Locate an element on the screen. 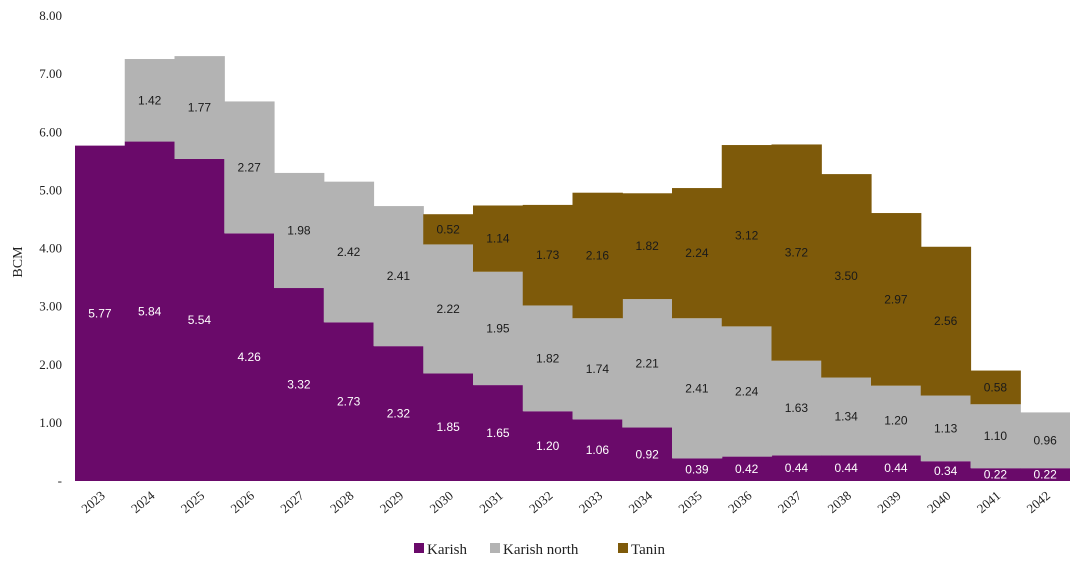 The width and height of the screenshot is (1070, 563). legend: Karish Karish north Tanin is located at coordinates (539, 550).